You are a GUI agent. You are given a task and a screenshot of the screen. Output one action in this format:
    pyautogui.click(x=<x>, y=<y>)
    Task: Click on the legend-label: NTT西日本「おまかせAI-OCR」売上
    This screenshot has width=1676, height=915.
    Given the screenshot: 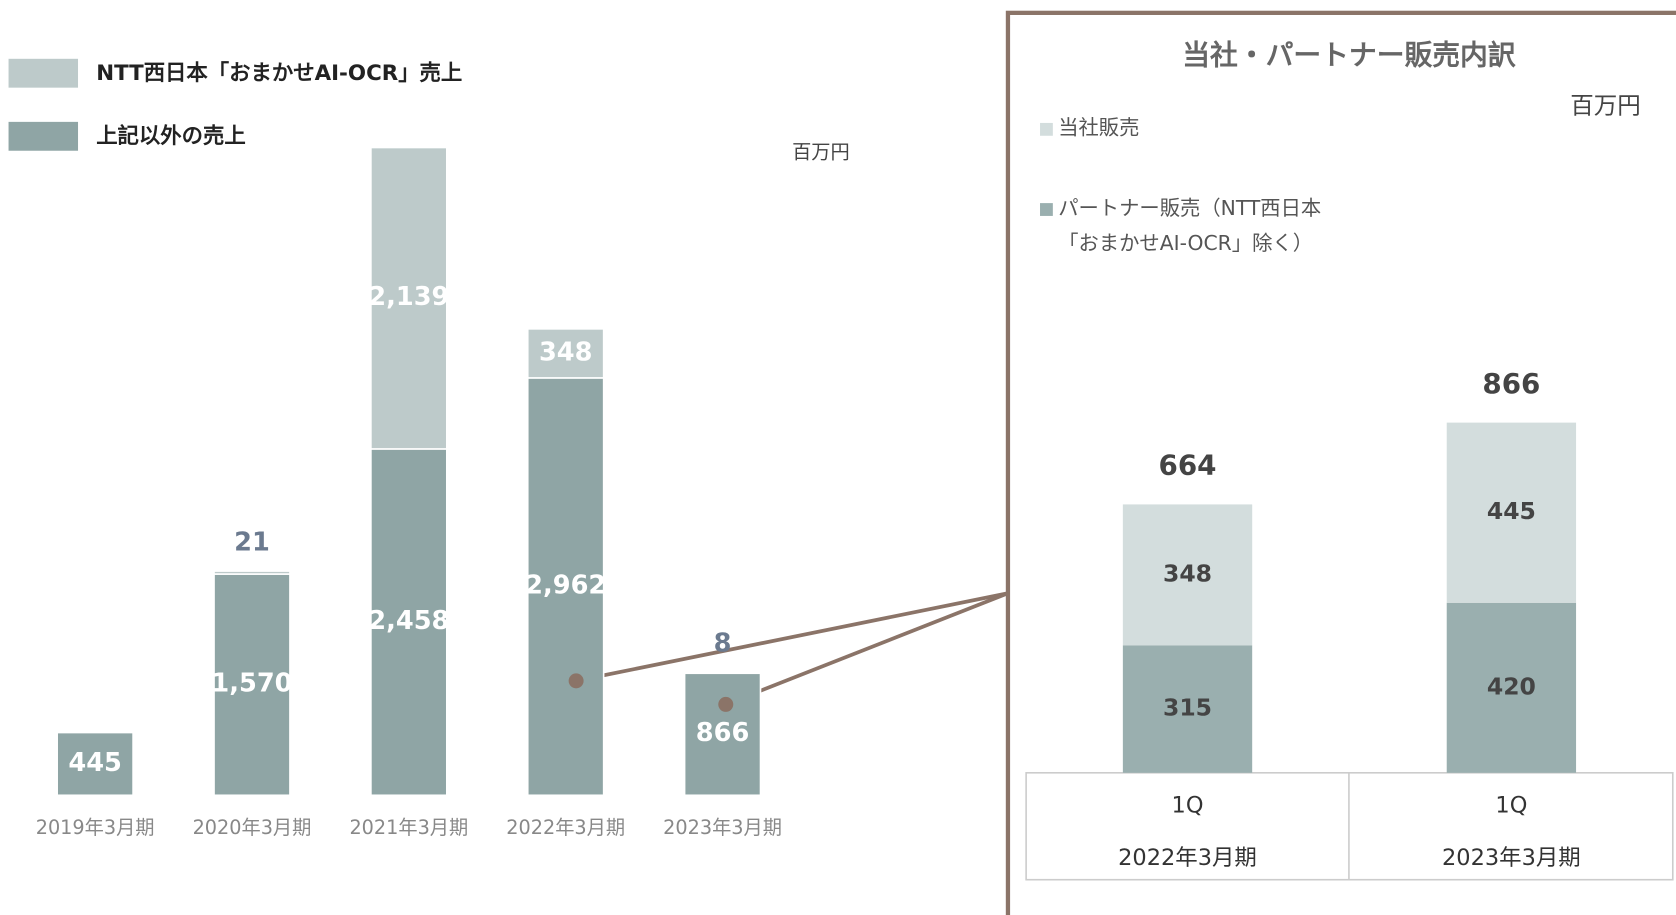 What is the action you would take?
    pyautogui.click(x=279, y=73)
    